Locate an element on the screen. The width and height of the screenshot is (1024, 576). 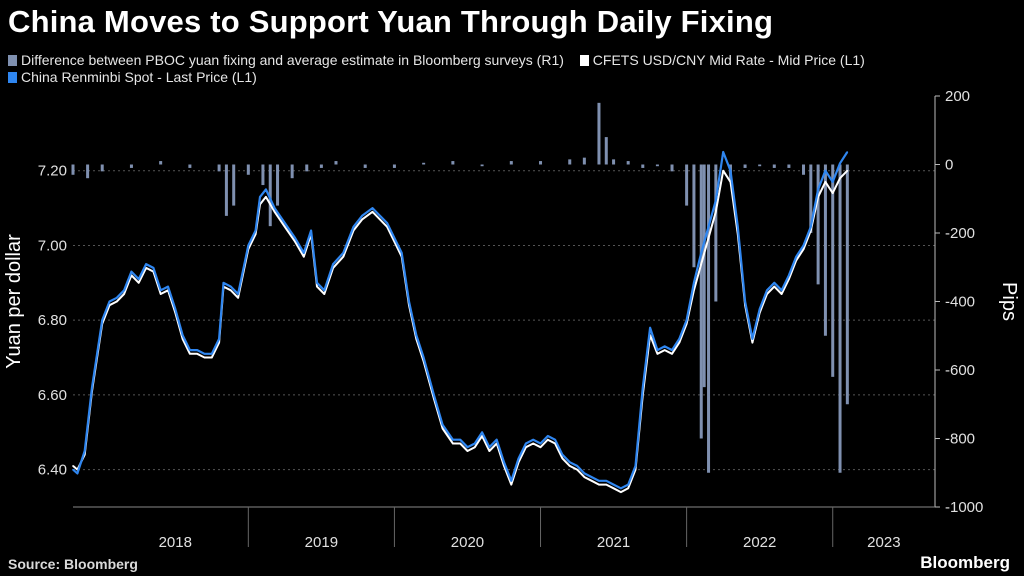
x-tick-4: 2022 is located at coordinates (759, 542).